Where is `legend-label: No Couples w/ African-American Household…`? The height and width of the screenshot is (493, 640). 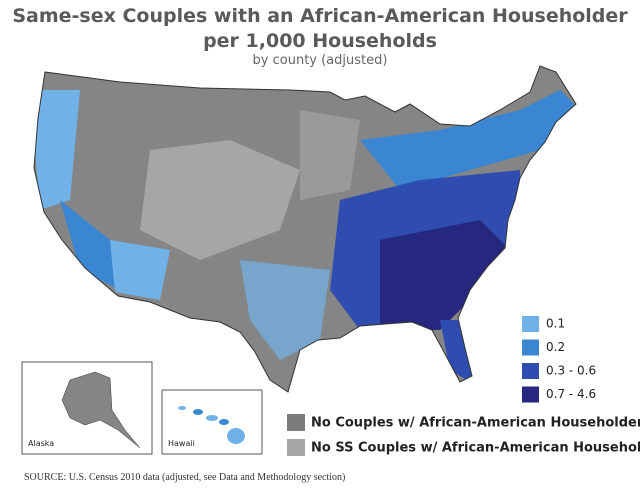 legend-label: No Couples w/ African-American Household… is located at coordinates (475, 423).